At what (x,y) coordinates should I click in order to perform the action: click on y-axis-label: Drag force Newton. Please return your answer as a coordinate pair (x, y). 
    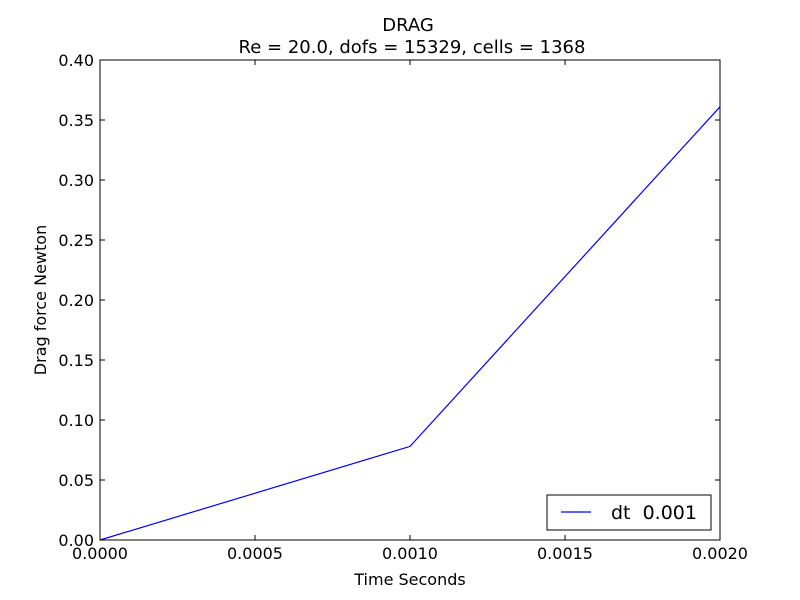
    Looking at the image, I should click on (40, 300).